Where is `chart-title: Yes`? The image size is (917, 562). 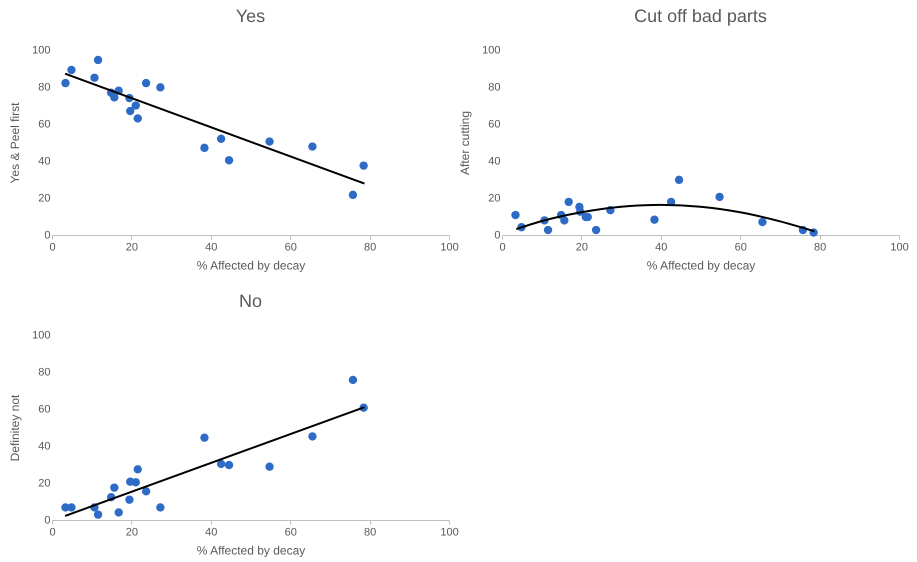
chart-title: Yes is located at coordinates (251, 16).